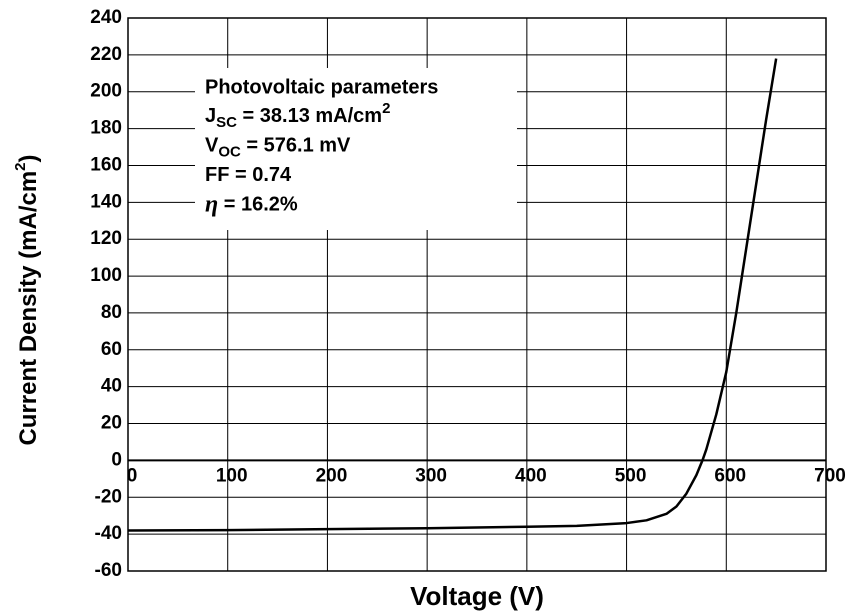 This screenshot has width=847, height=614. I want to click on annotation-box, so click(356, 149).